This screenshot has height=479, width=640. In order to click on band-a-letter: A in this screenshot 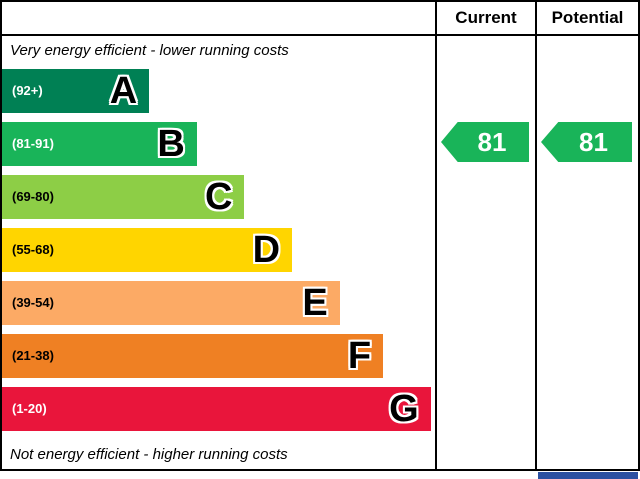, I will do `click(123, 90)`.